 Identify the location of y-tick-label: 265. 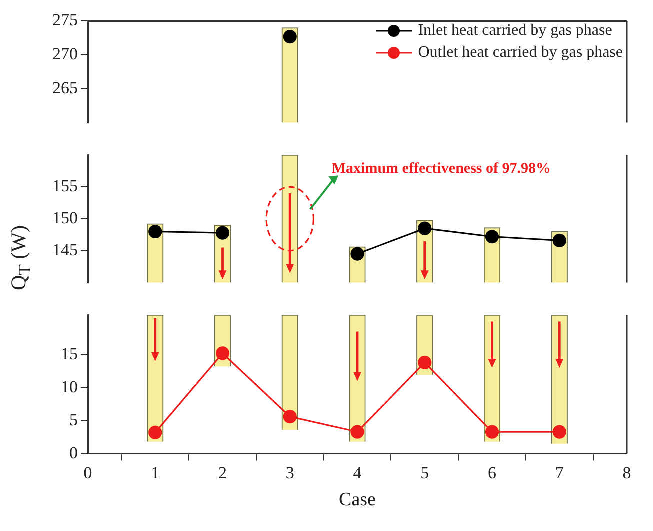
(65, 88).